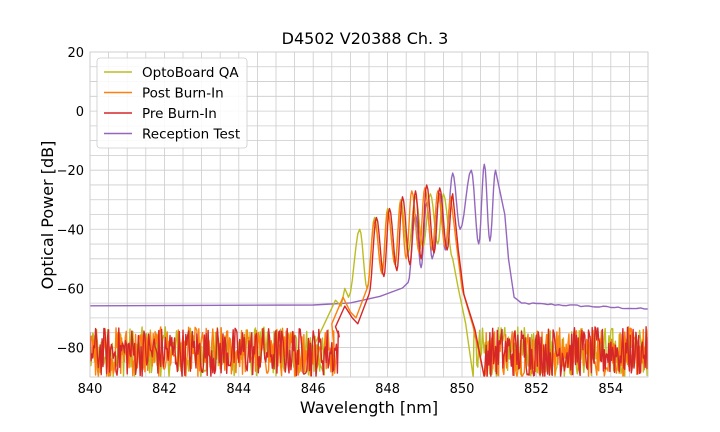 The image size is (720, 432). I want to click on y-tick-label: −40, so click(70, 230).